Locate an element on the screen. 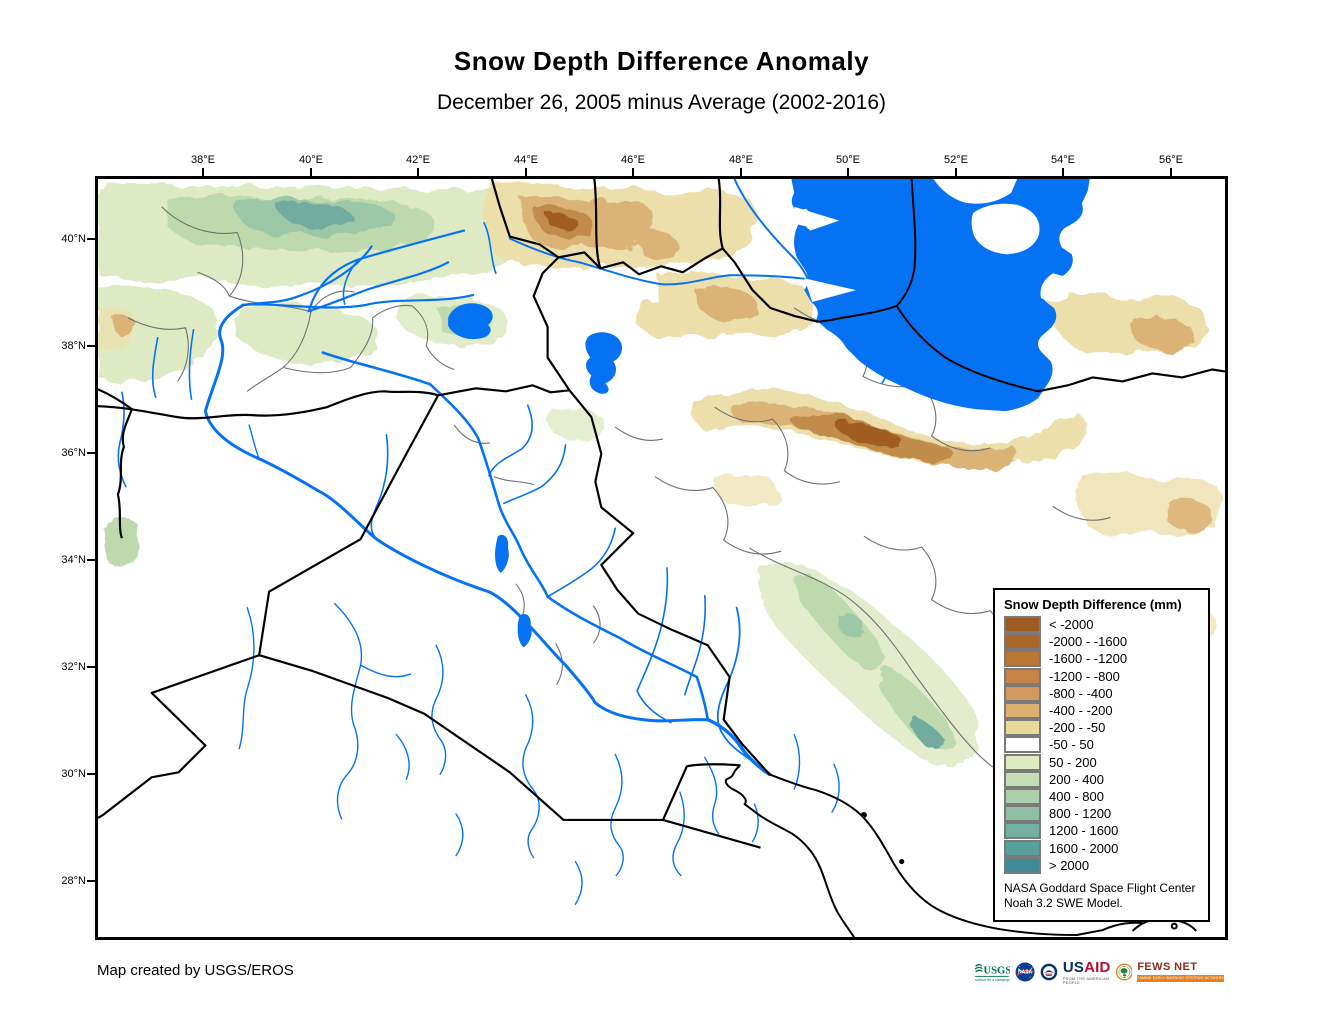  legend-row: -200 - -50 is located at coordinates (1101, 728).